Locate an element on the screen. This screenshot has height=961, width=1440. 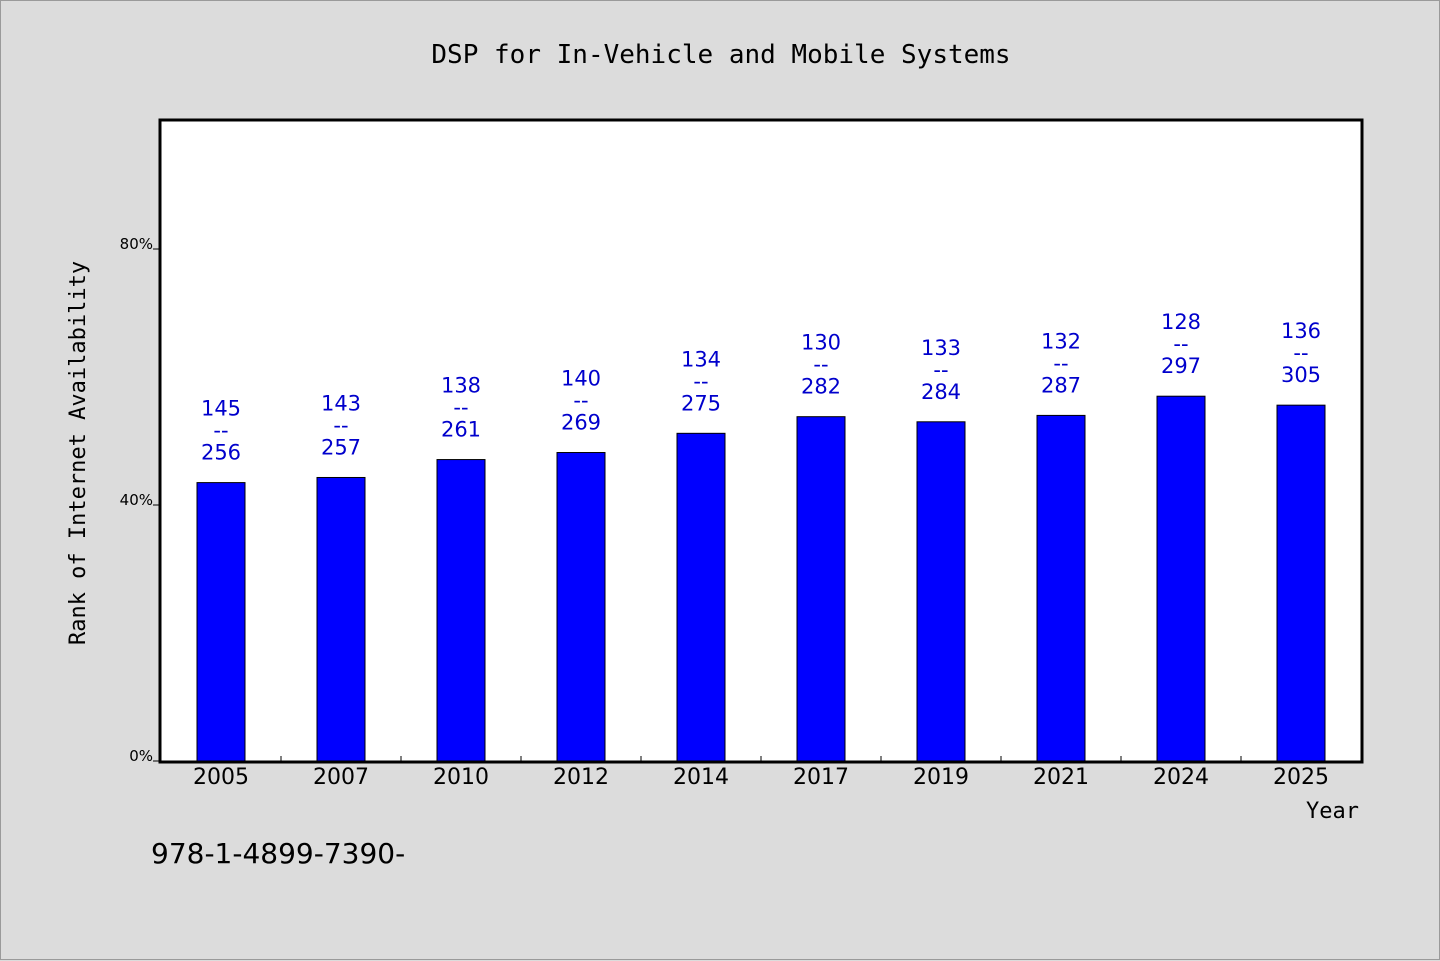
data-label-rank-2017: 130 is located at coordinates (821, 343).